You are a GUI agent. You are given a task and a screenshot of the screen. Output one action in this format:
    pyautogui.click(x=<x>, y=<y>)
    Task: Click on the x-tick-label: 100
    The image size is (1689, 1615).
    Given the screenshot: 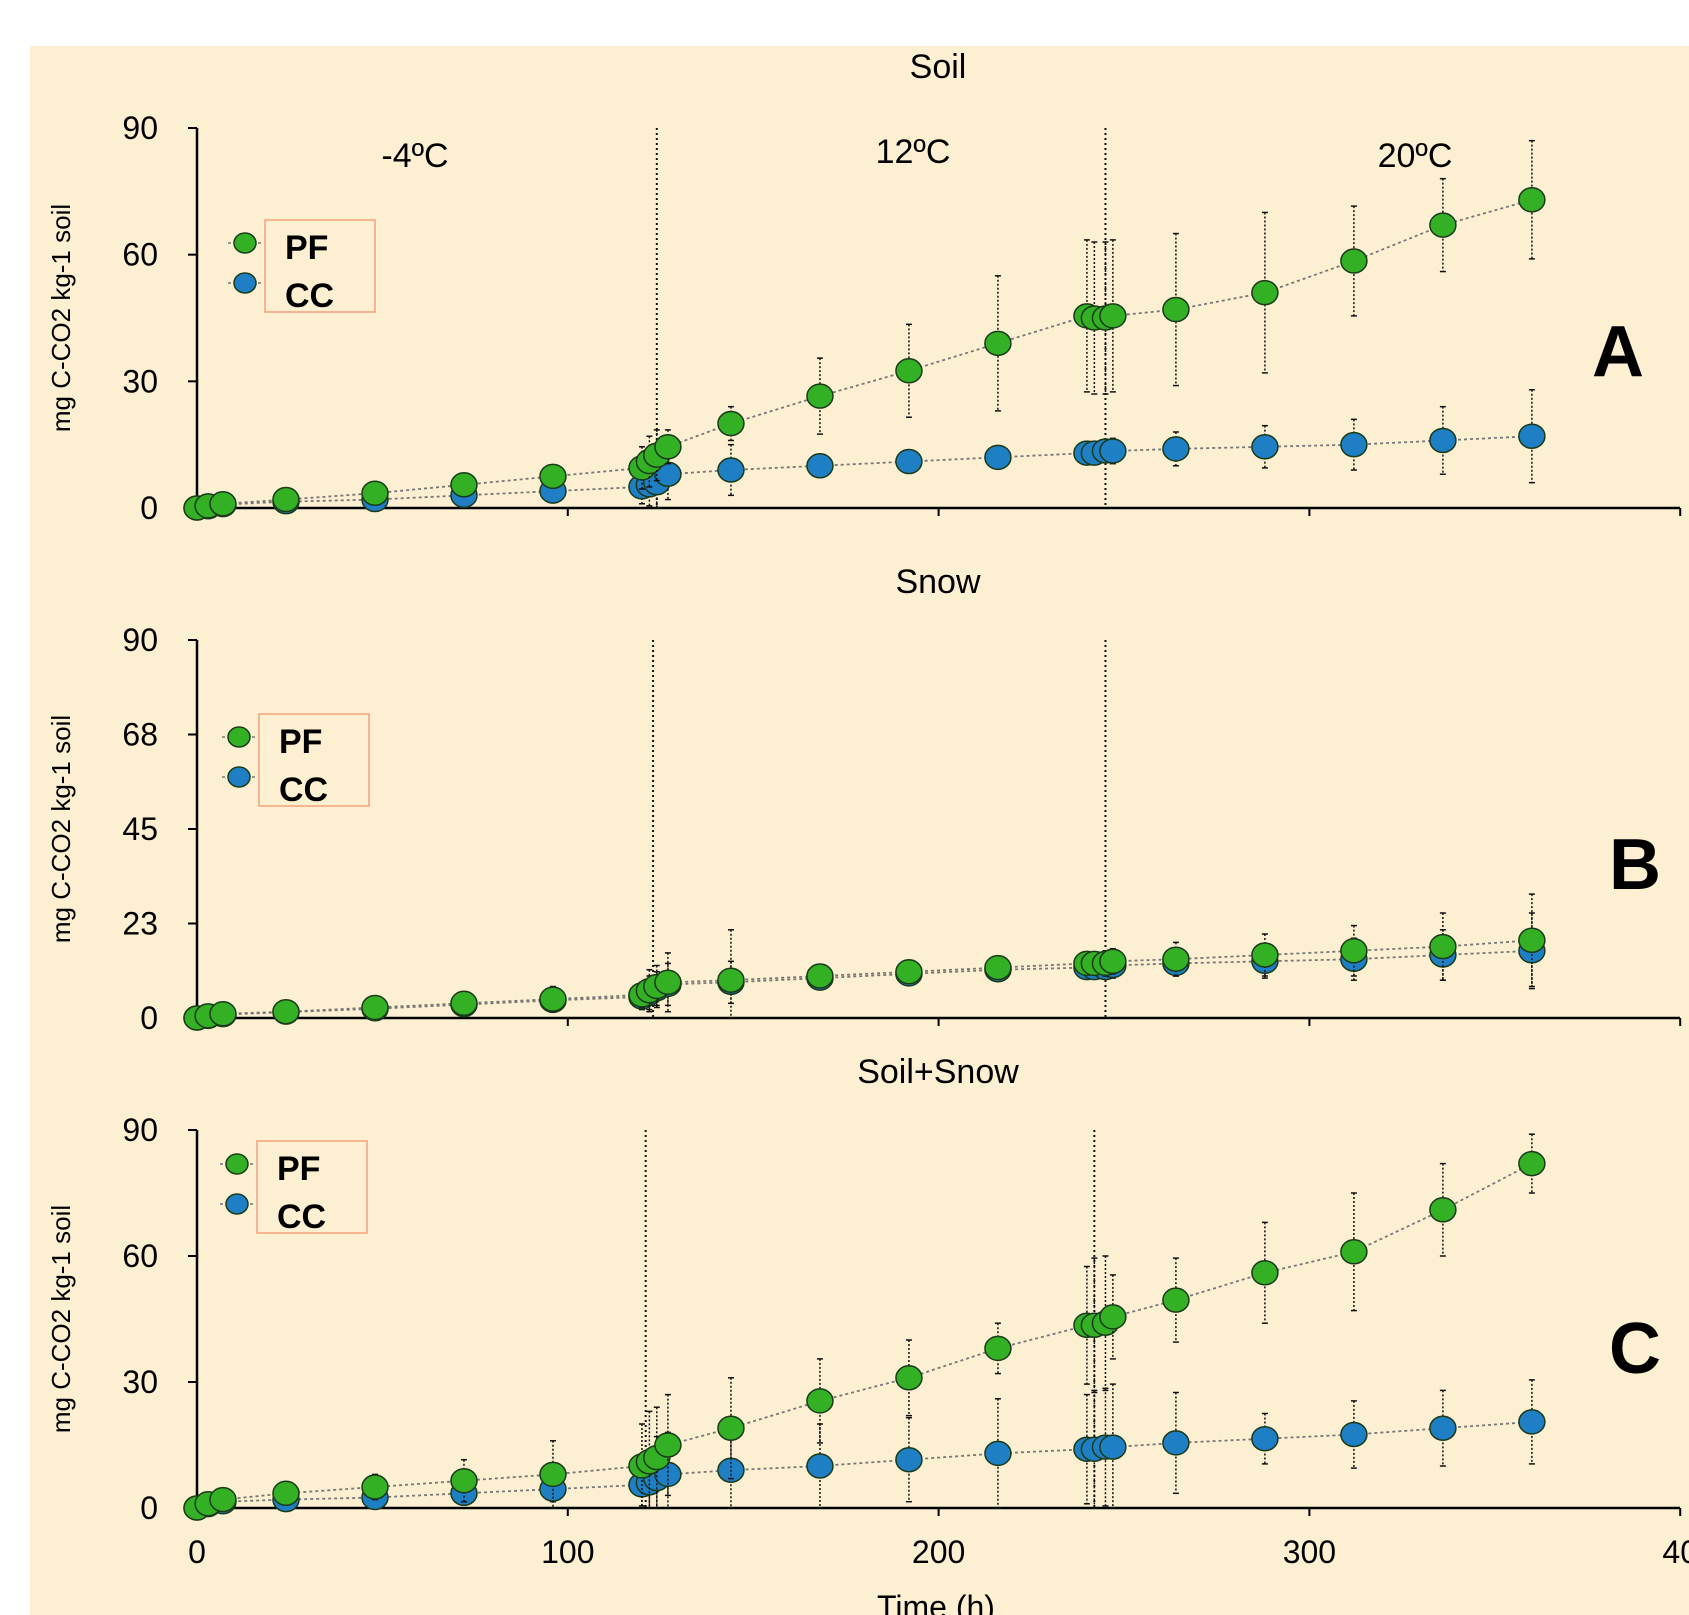 What is the action you would take?
    pyautogui.click(x=567, y=1552)
    